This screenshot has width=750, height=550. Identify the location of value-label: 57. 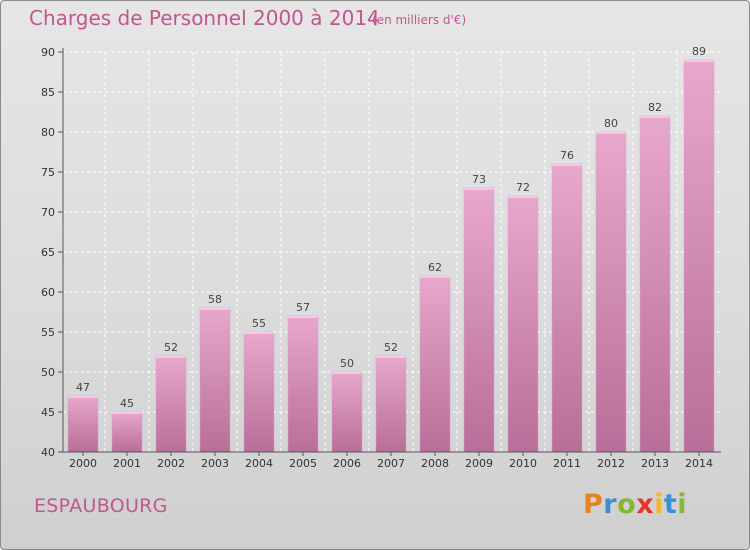
(303, 307).